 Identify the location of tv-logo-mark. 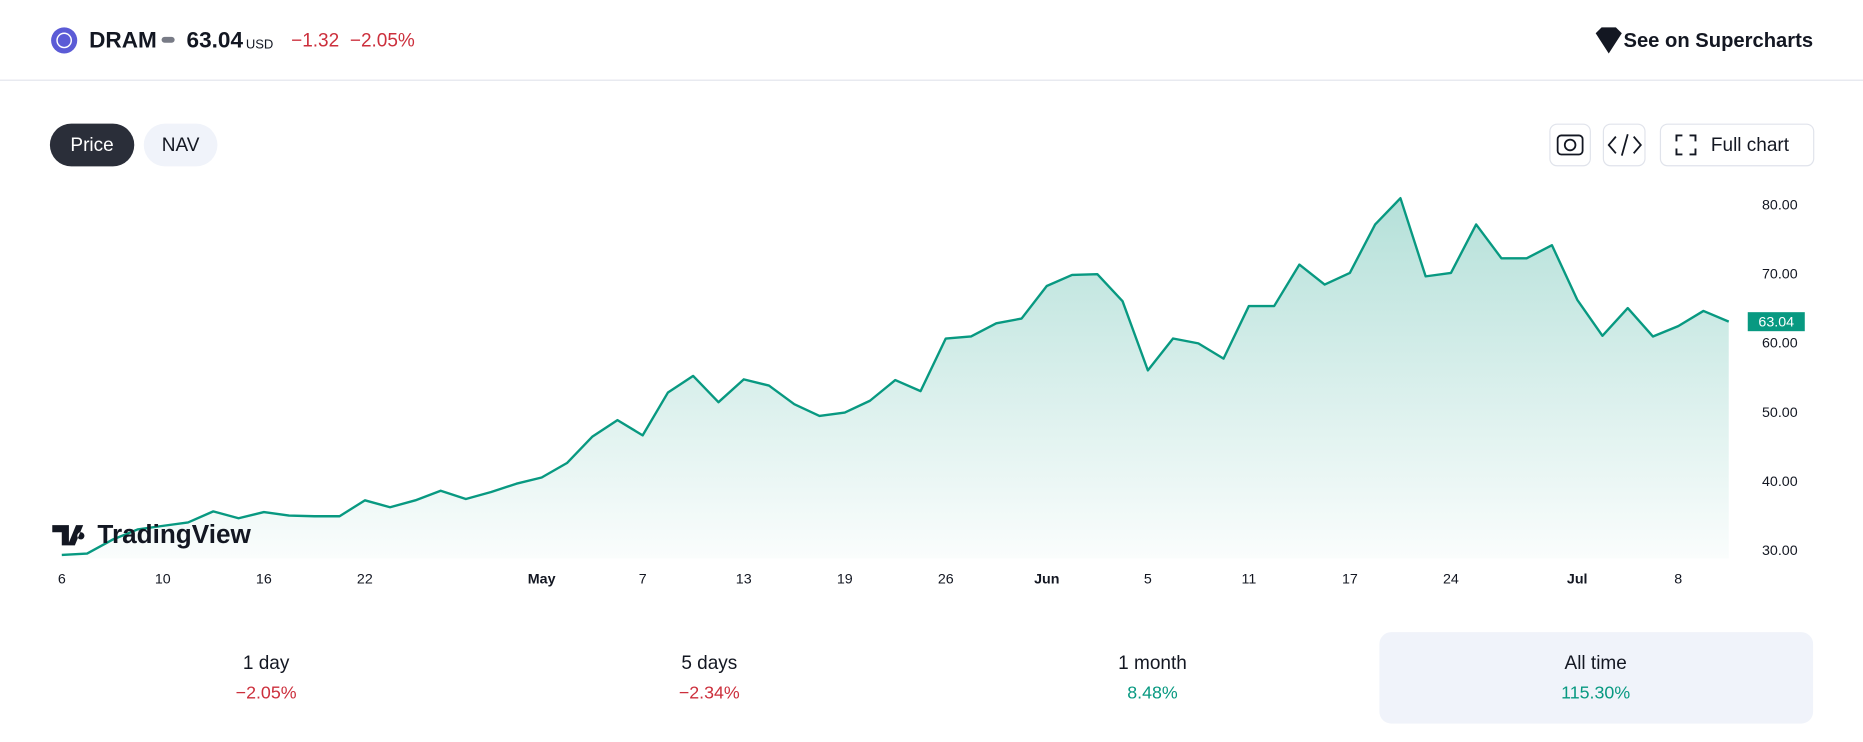
(68, 535).